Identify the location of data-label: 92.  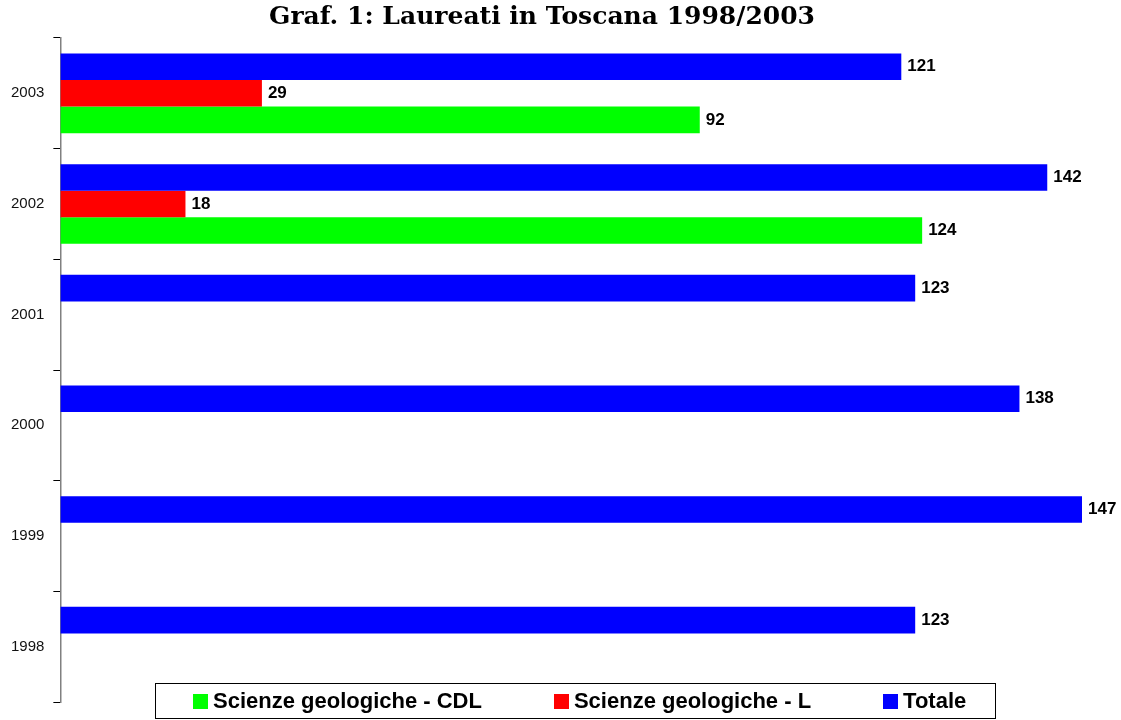
(715, 119).